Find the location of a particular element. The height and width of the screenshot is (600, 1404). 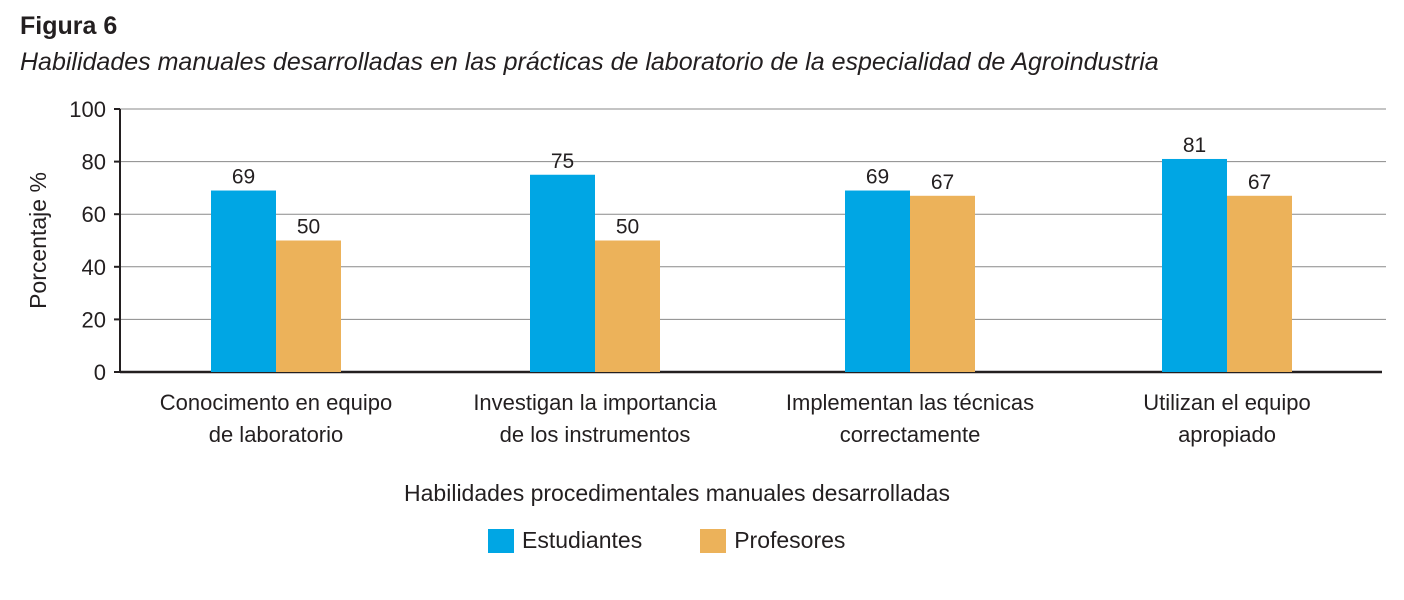

legend-label-profesores: Profesores is located at coordinates (790, 540).